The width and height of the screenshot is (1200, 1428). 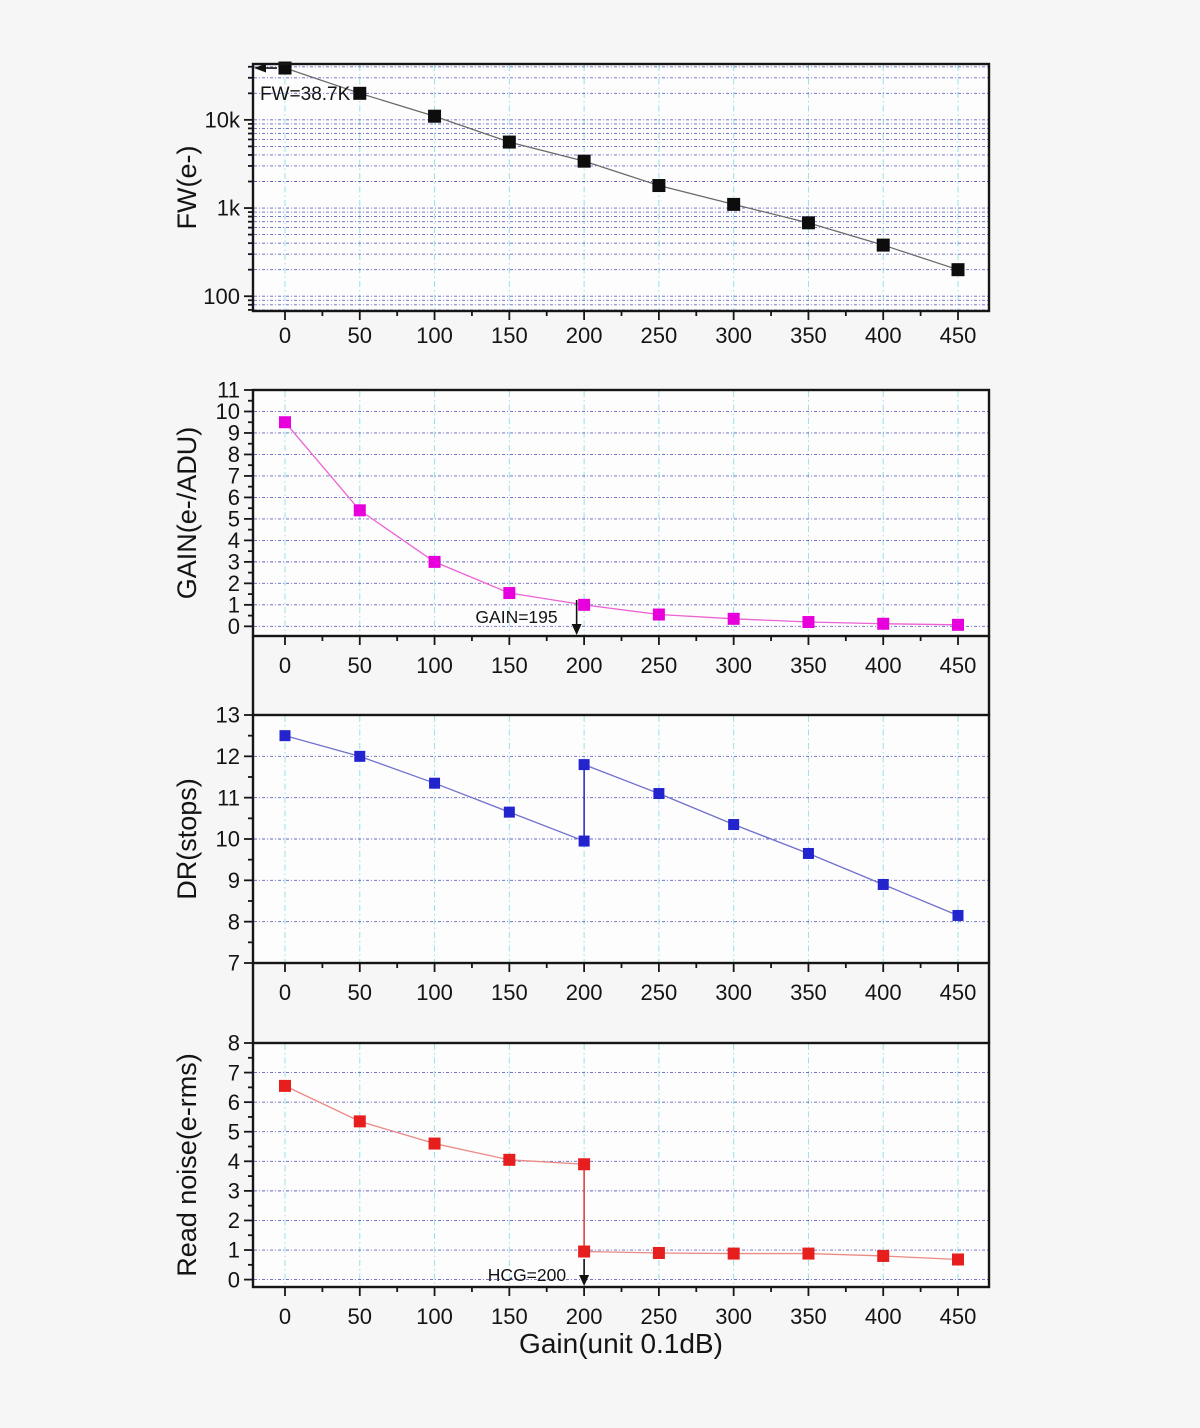 I want to click on y-tick-label: 2, so click(x=234, y=1220).